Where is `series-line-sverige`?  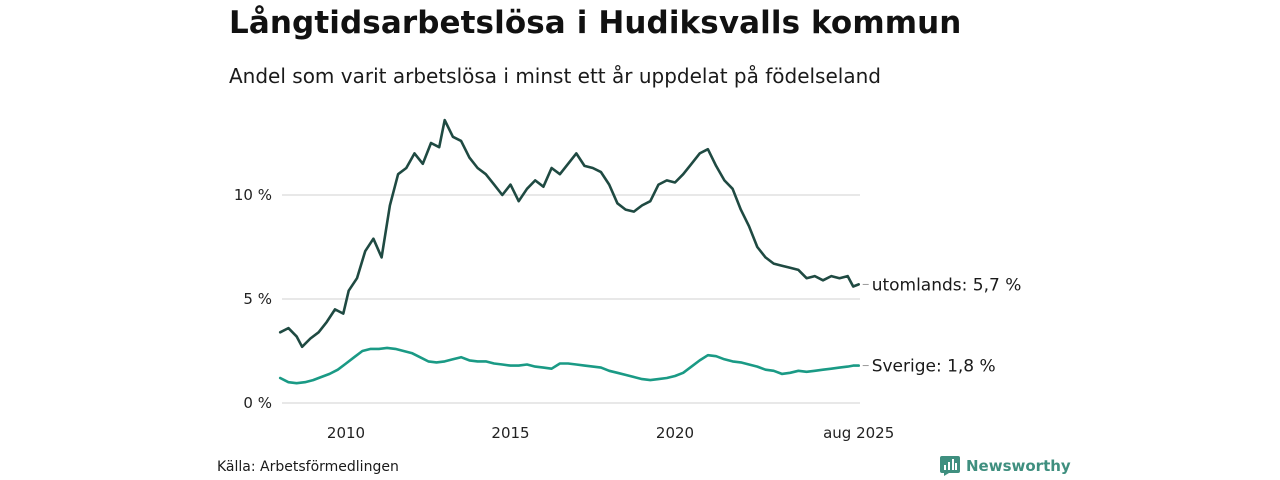
series-line-sverige is located at coordinates (569, 365).